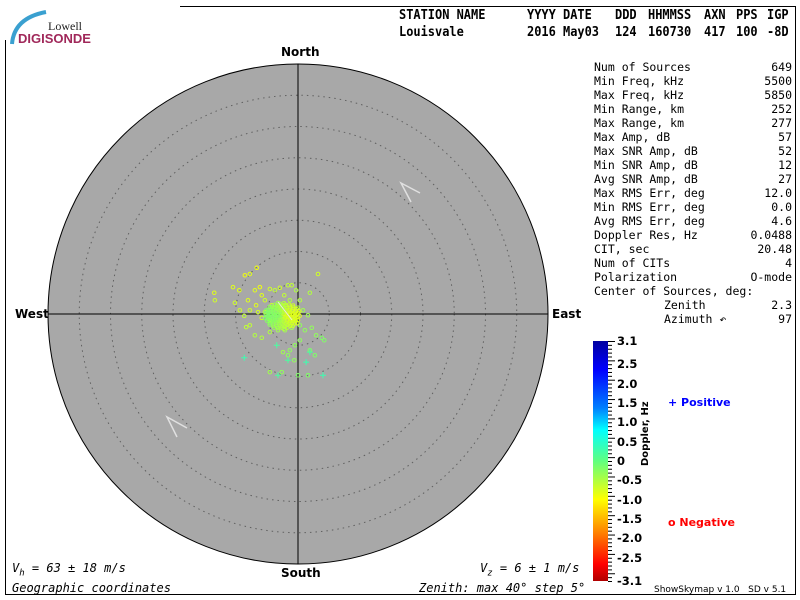 The height and width of the screenshot is (600, 800). I want to click on header-label: IGP, so click(778, 15).